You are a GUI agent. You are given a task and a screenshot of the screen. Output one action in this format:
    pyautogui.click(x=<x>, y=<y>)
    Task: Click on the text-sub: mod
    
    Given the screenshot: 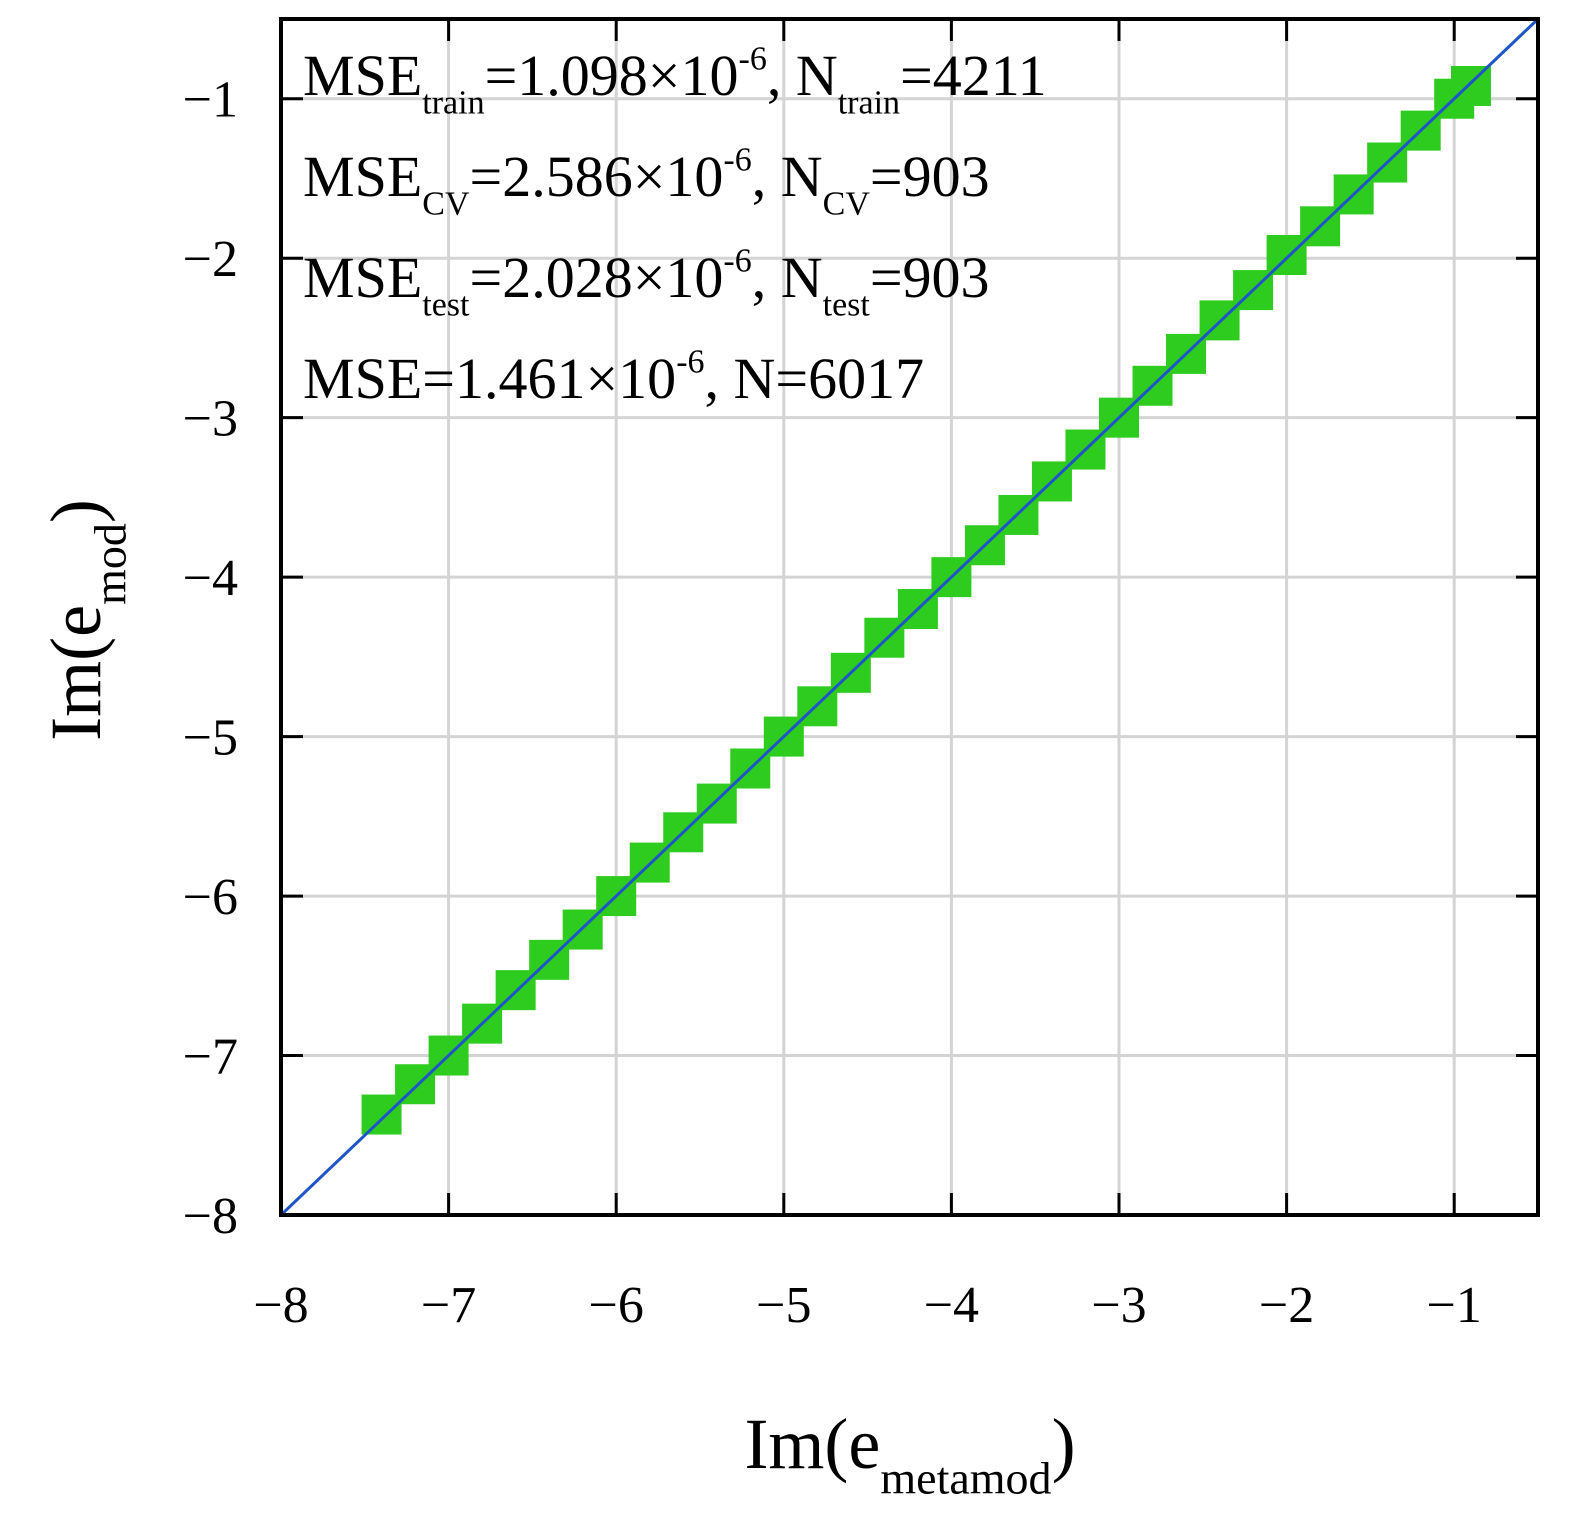 What is the action you would take?
    pyautogui.click(x=109, y=564)
    